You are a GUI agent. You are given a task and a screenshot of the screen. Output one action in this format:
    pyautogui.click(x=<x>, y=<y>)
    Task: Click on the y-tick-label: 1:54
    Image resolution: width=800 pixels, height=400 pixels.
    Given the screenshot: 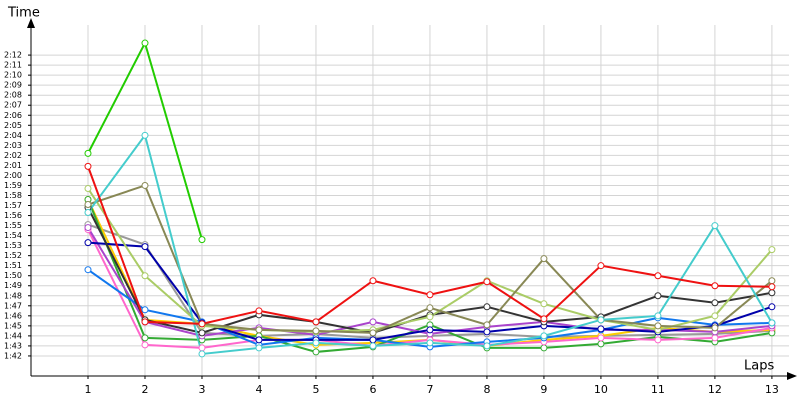 What is the action you would take?
    pyautogui.click(x=13, y=235)
    